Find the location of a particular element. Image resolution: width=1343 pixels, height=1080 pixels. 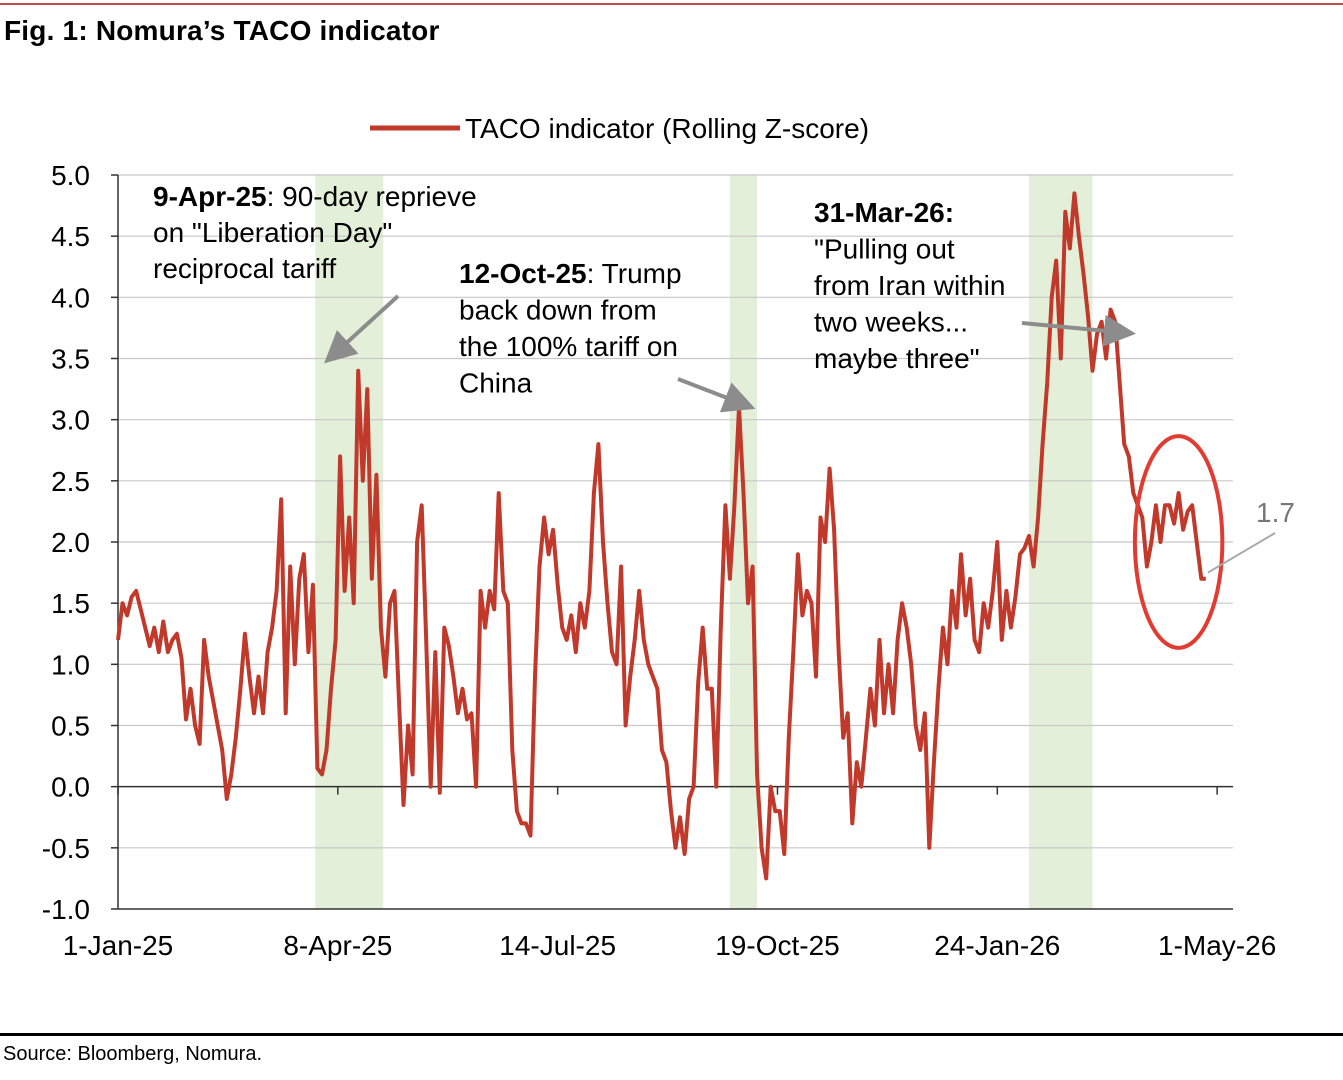

annotation-line: China is located at coordinates (496, 383).